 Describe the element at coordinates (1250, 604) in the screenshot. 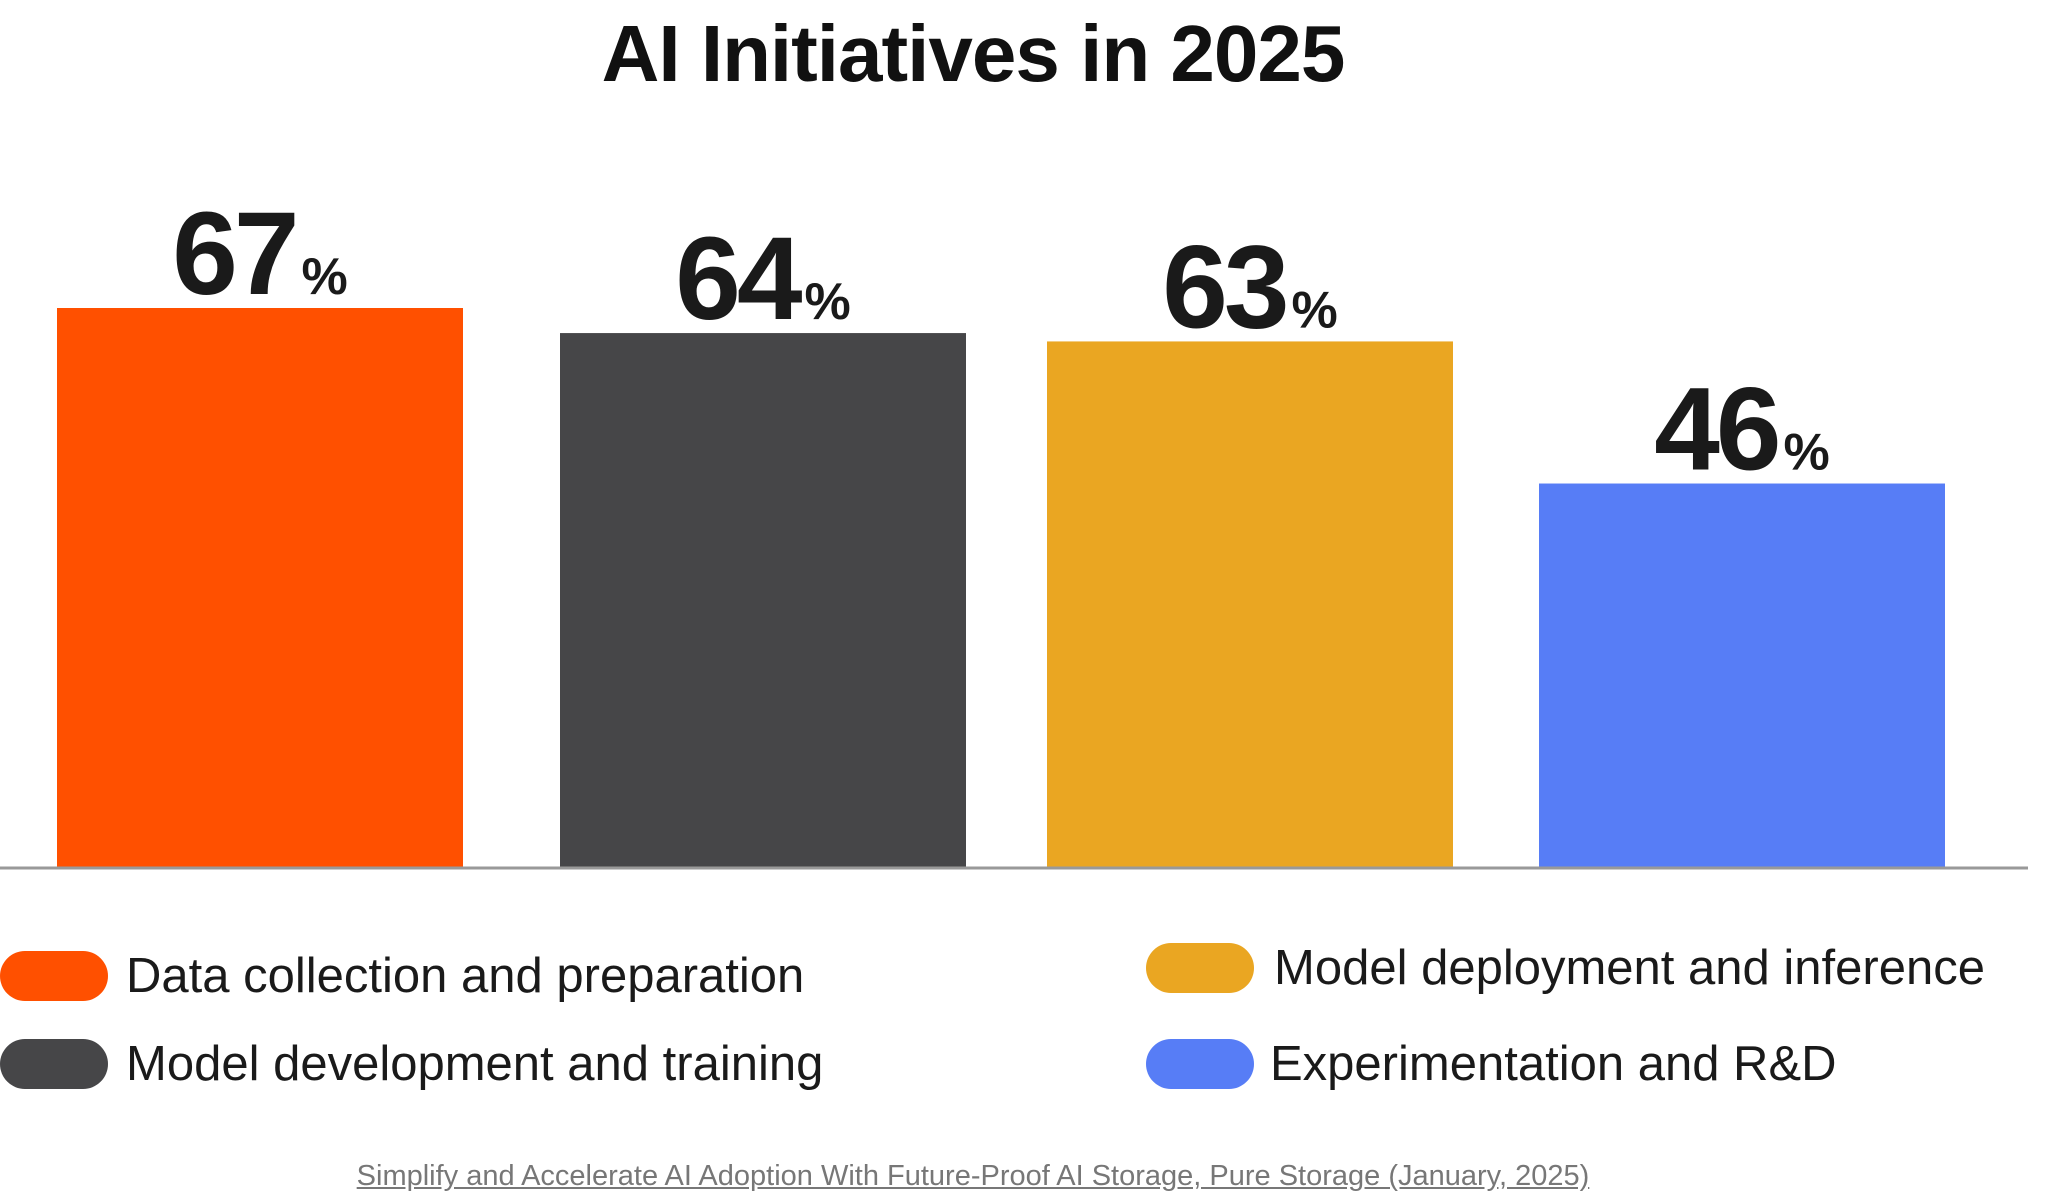

I see `bar-model-deployment` at that location.